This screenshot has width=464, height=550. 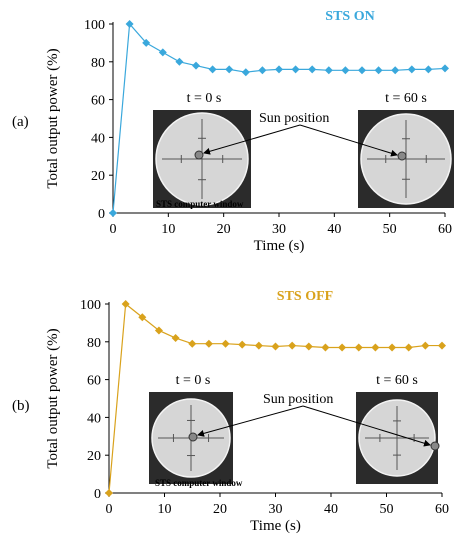 What do you see at coordinates (20, 122) in the screenshot?
I see `panel-label: (a)` at bounding box center [20, 122].